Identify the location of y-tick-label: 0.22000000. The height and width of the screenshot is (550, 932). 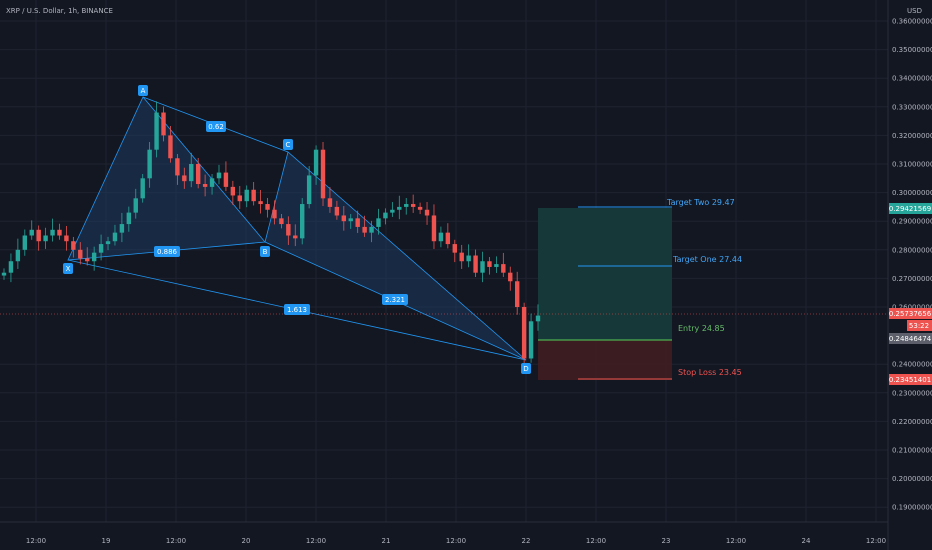
(912, 422).